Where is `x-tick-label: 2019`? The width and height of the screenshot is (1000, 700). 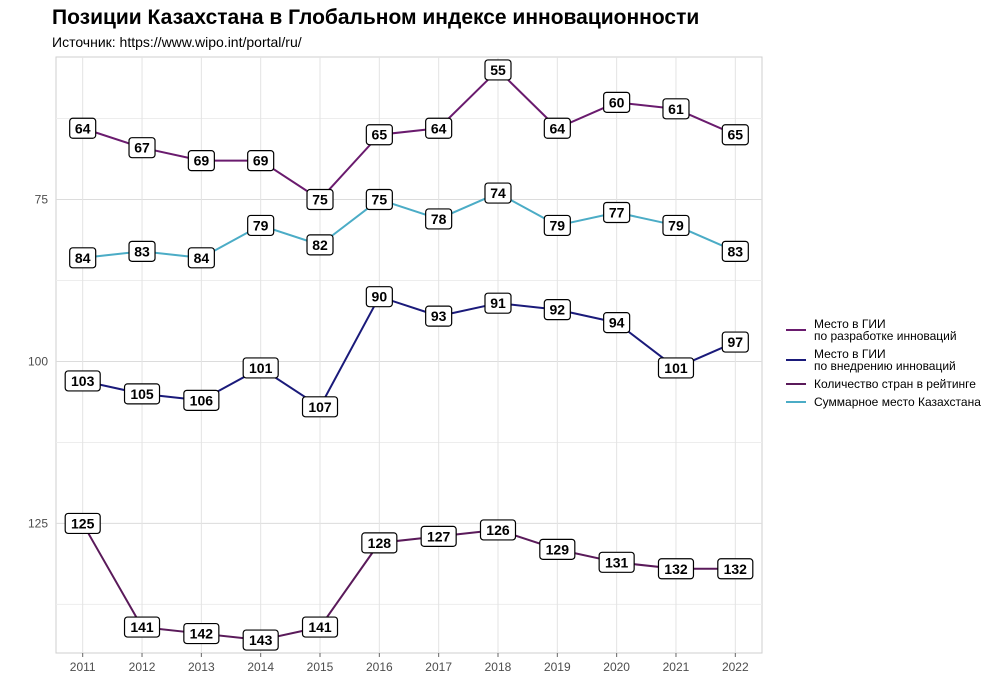 x-tick-label: 2019 is located at coordinates (557, 667).